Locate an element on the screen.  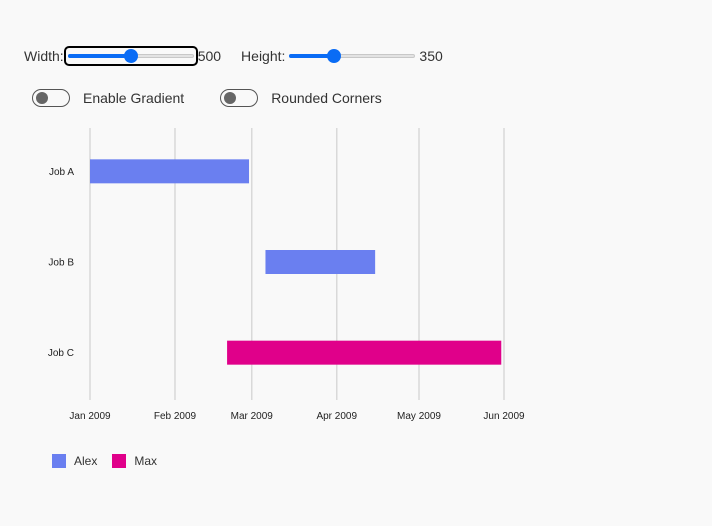
width-label: Width: is located at coordinates (44, 56).